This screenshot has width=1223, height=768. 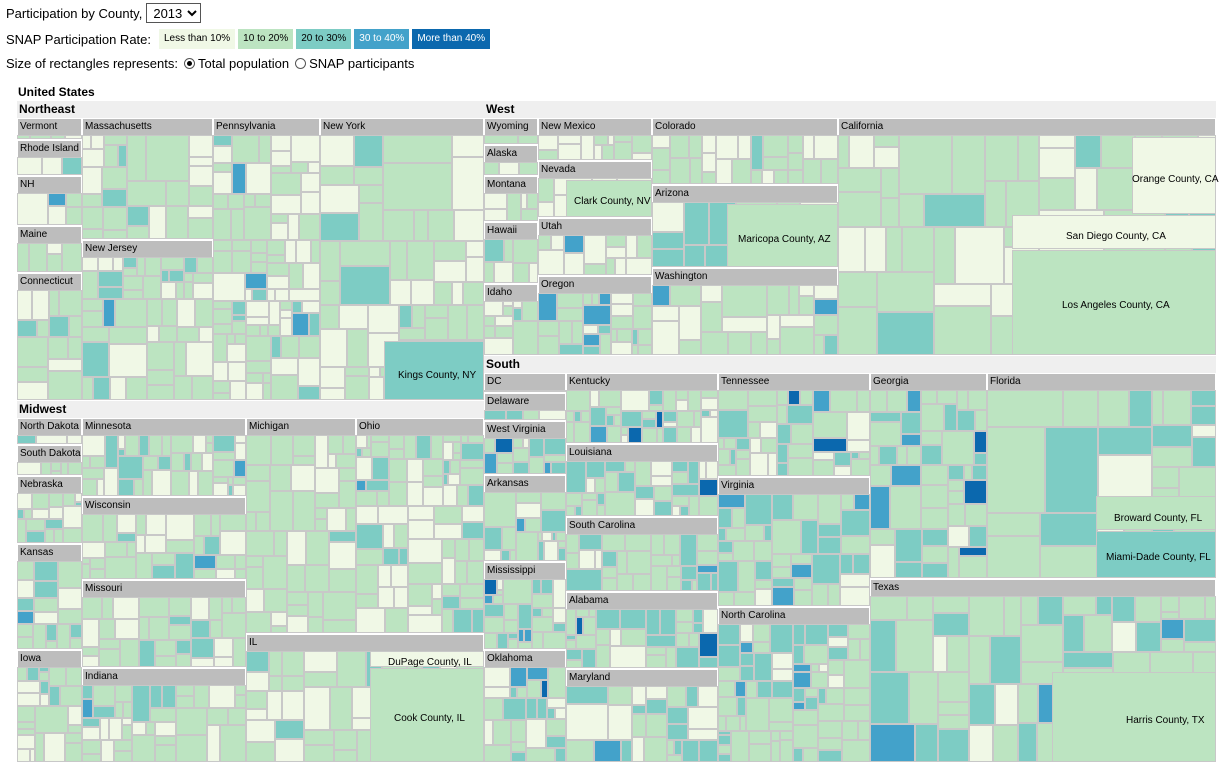 What do you see at coordinates (745, 276) in the screenshot?
I see `state-header-washington: Washington` at bounding box center [745, 276].